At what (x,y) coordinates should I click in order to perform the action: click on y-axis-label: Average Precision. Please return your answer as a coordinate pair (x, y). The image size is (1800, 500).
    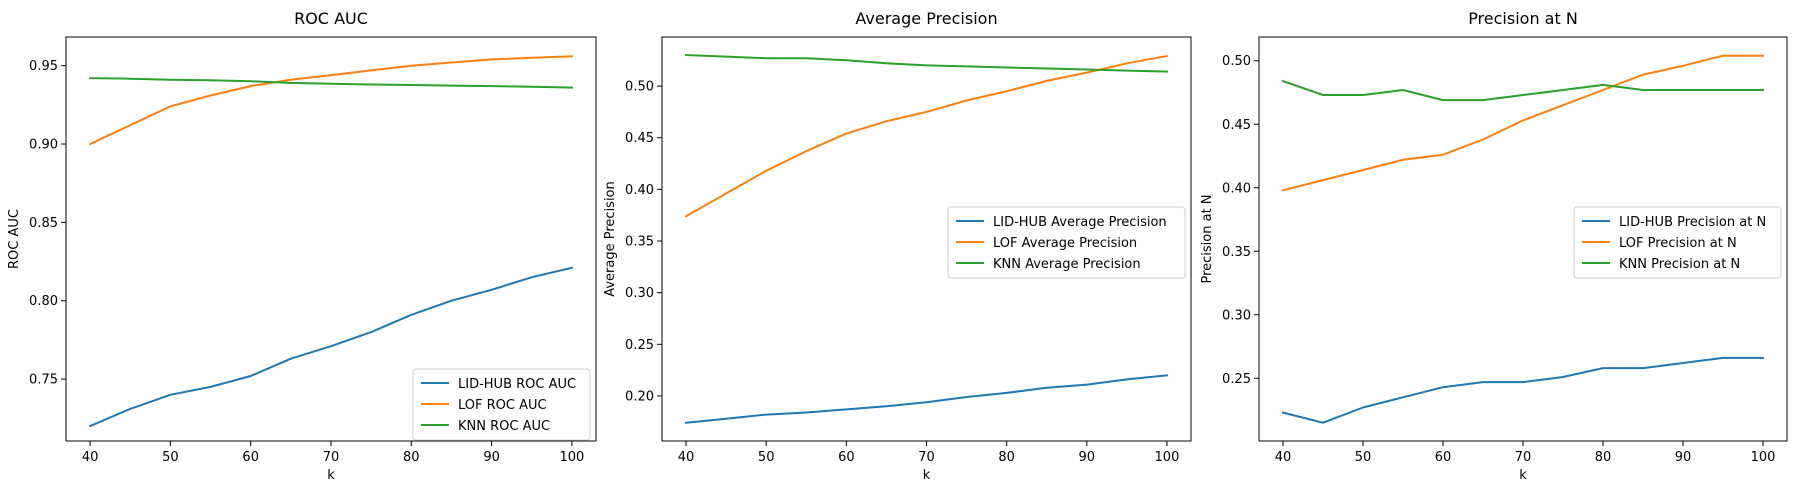
    Looking at the image, I should click on (610, 239).